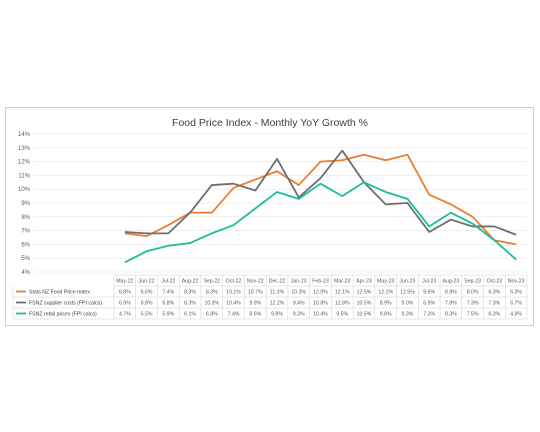 The image size is (540, 432). I want to click on data-table-cell: 8.3%, so click(190, 293).